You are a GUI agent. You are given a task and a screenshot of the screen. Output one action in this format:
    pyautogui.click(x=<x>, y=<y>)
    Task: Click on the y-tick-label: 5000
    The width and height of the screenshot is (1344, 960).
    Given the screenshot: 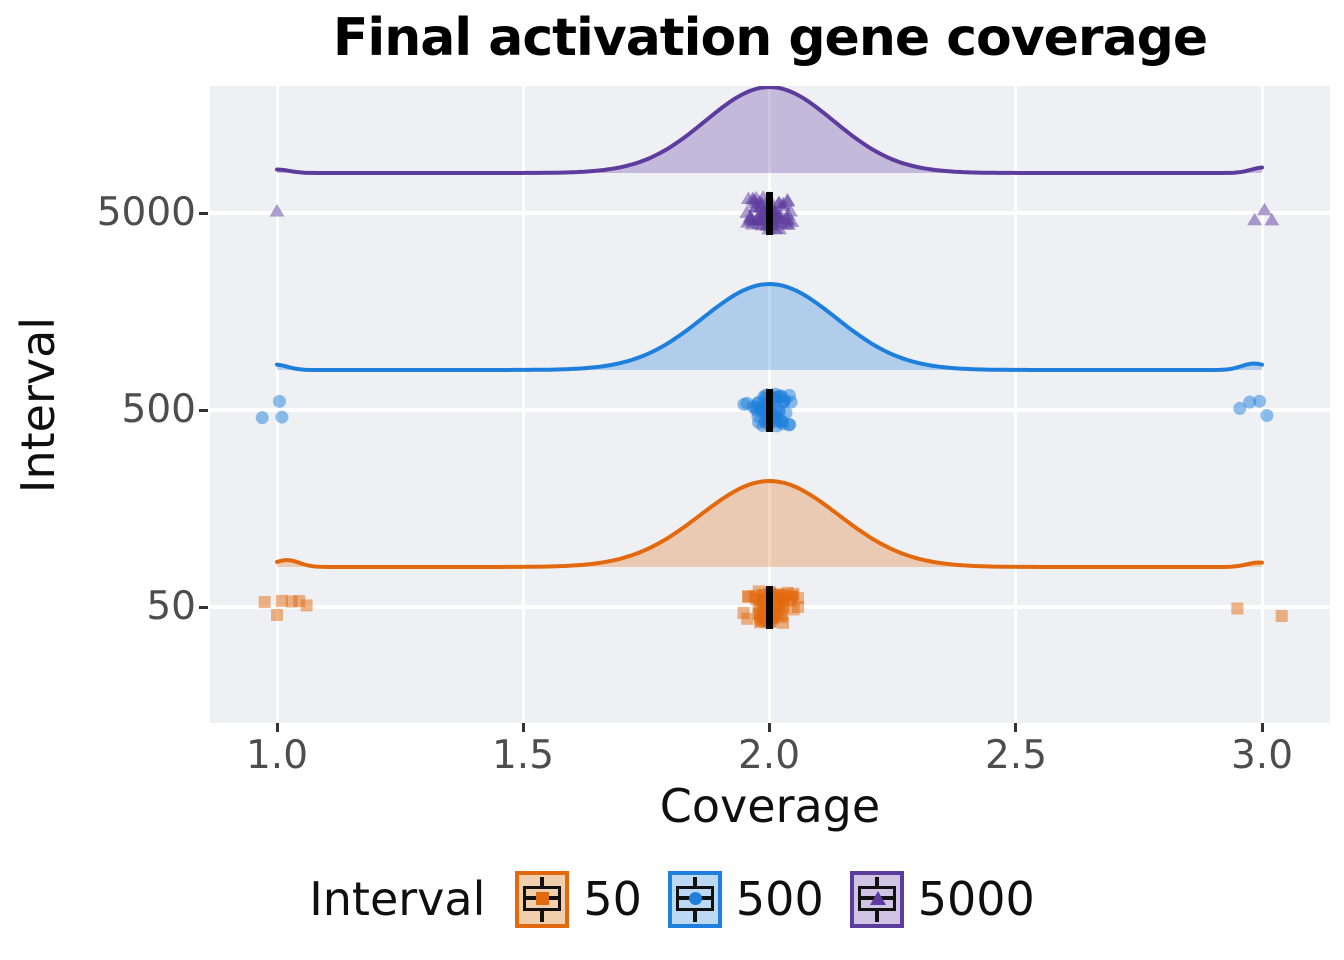 What is the action you would take?
    pyautogui.click(x=146, y=212)
    